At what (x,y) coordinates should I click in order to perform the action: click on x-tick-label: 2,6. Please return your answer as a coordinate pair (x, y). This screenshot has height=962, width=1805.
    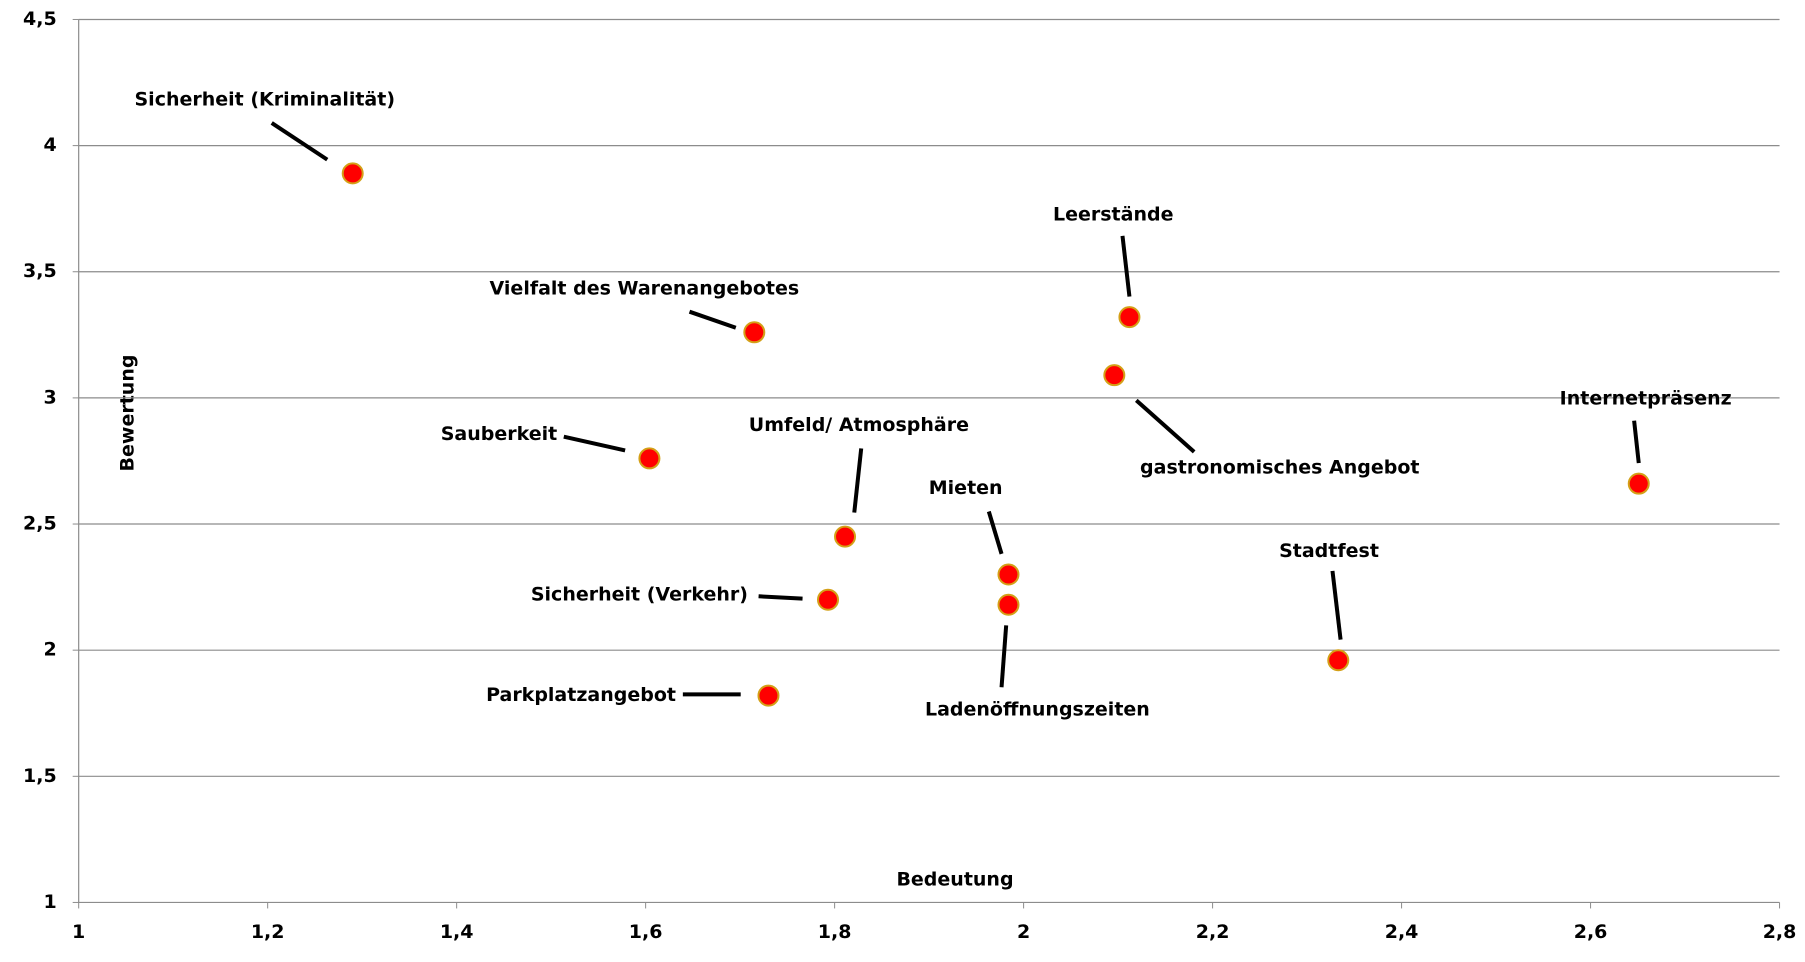
    Looking at the image, I should click on (1591, 932).